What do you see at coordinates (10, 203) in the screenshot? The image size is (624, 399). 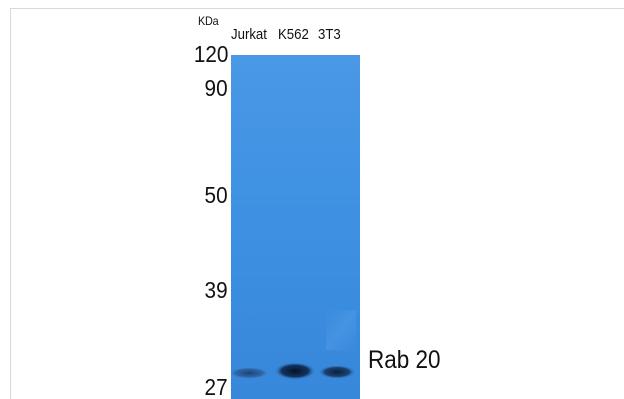 I see `frame-border-left` at bounding box center [10, 203].